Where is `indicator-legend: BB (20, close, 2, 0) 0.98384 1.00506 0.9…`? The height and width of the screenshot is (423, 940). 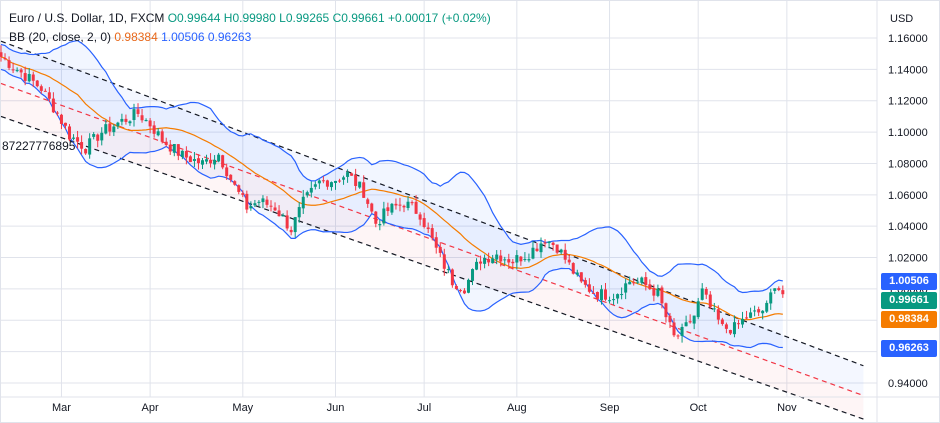 indicator-legend: BB (20, close, 2, 0) 0.98384 1.00506 0.9… is located at coordinates (130, 37).